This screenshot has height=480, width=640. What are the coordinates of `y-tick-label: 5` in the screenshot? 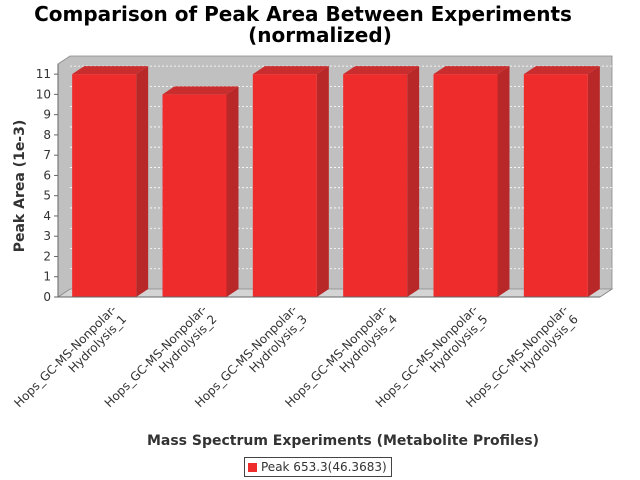 It's located at (47, 196).